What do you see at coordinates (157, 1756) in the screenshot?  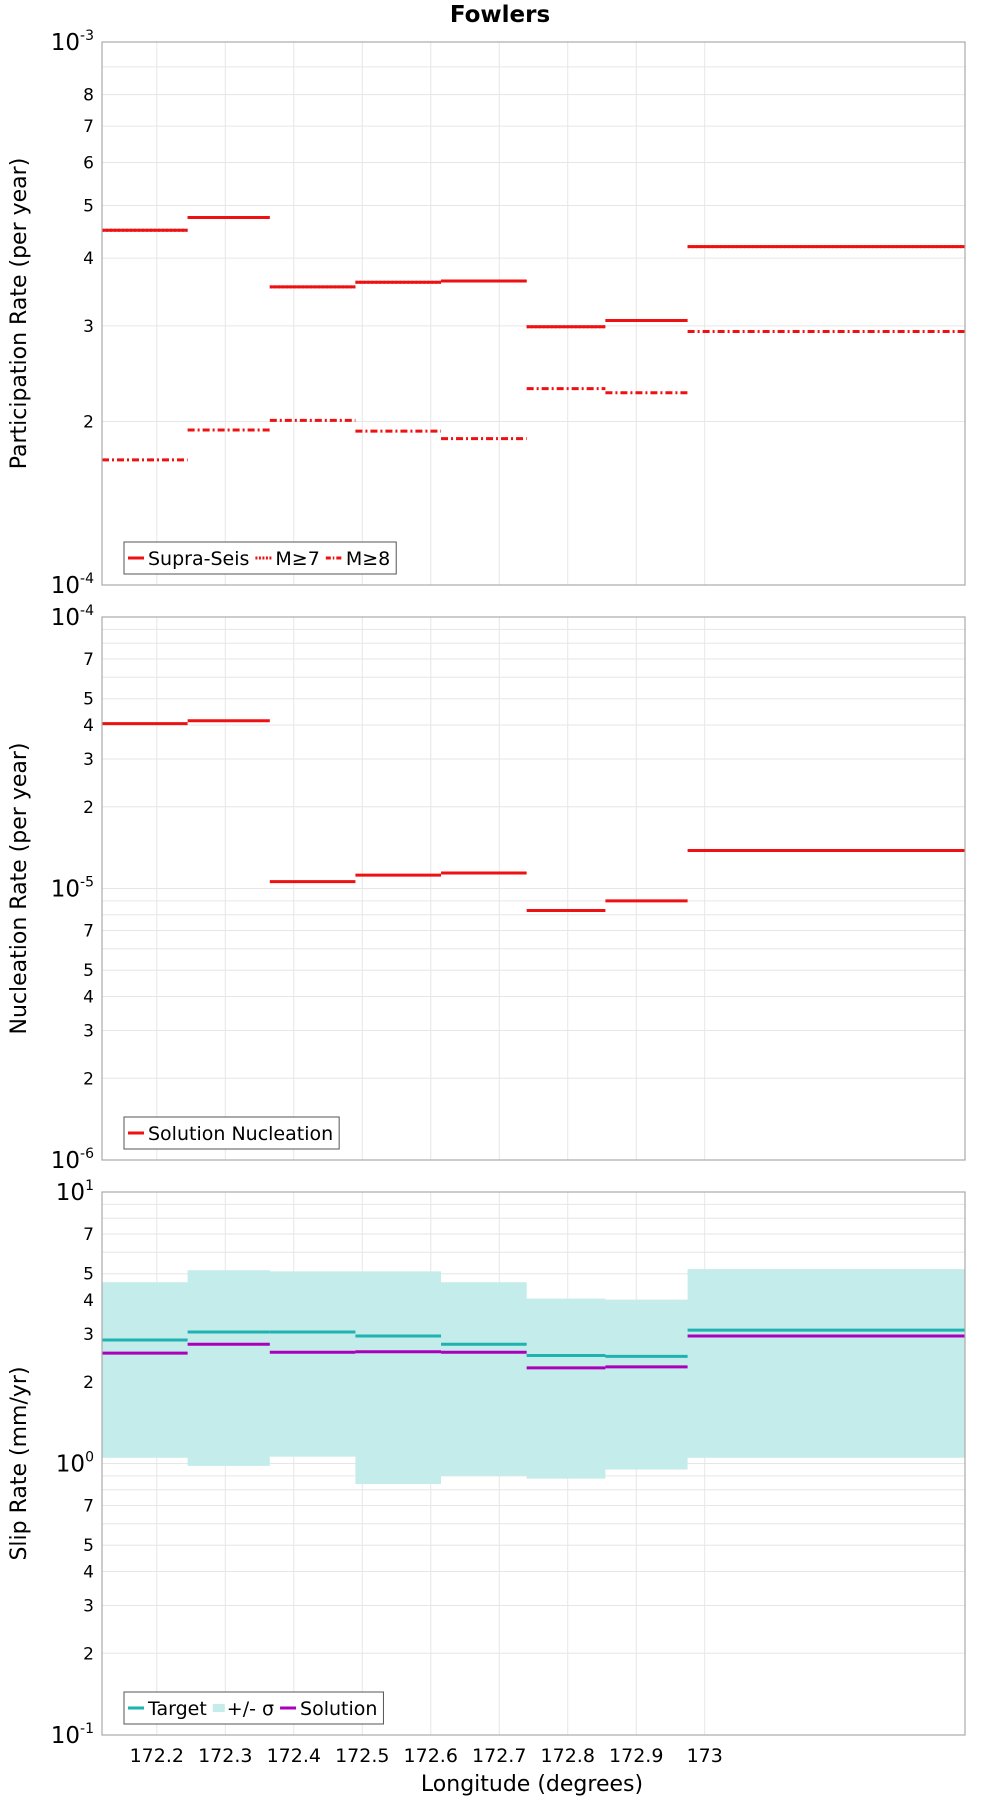 I see `x-tick-label: 172.2` at bounding box center [157, 1756].